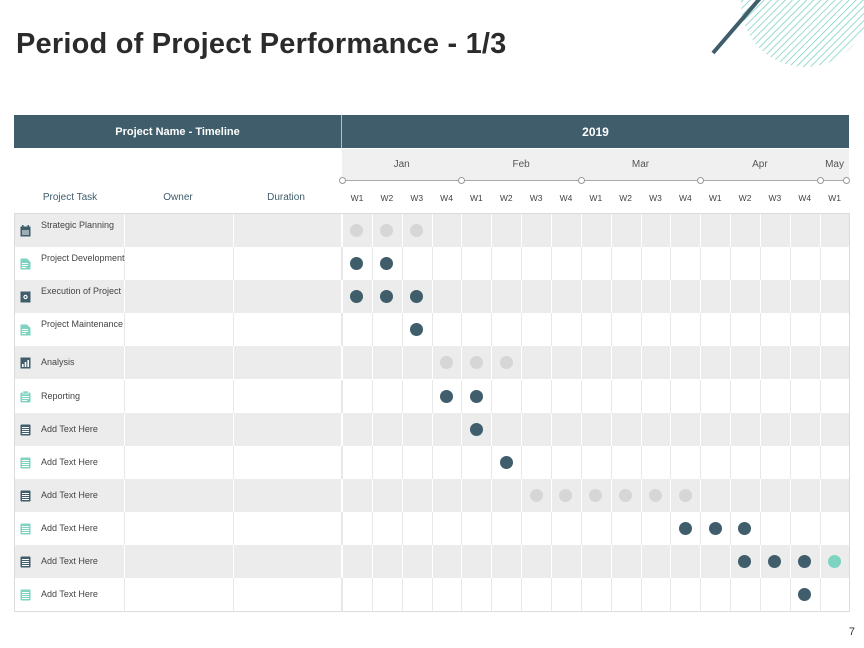  I want to click on task-label: Analysis, so click(58, 362).